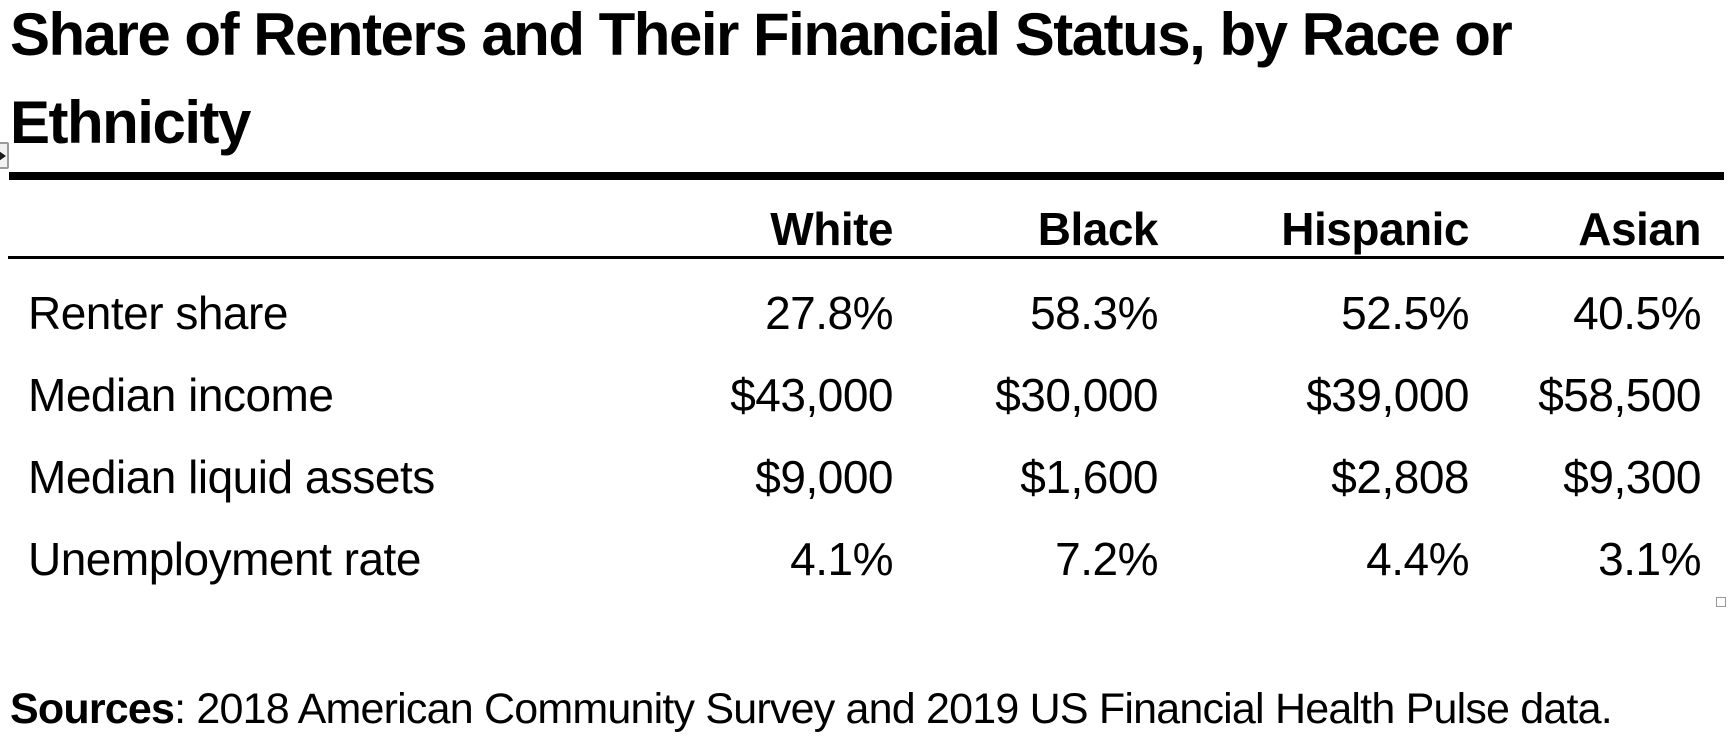  What do you see at coordinates (841, 559) in the screenshot?
I see `cell-value: 4.1%` at bounding box center [841, 559].